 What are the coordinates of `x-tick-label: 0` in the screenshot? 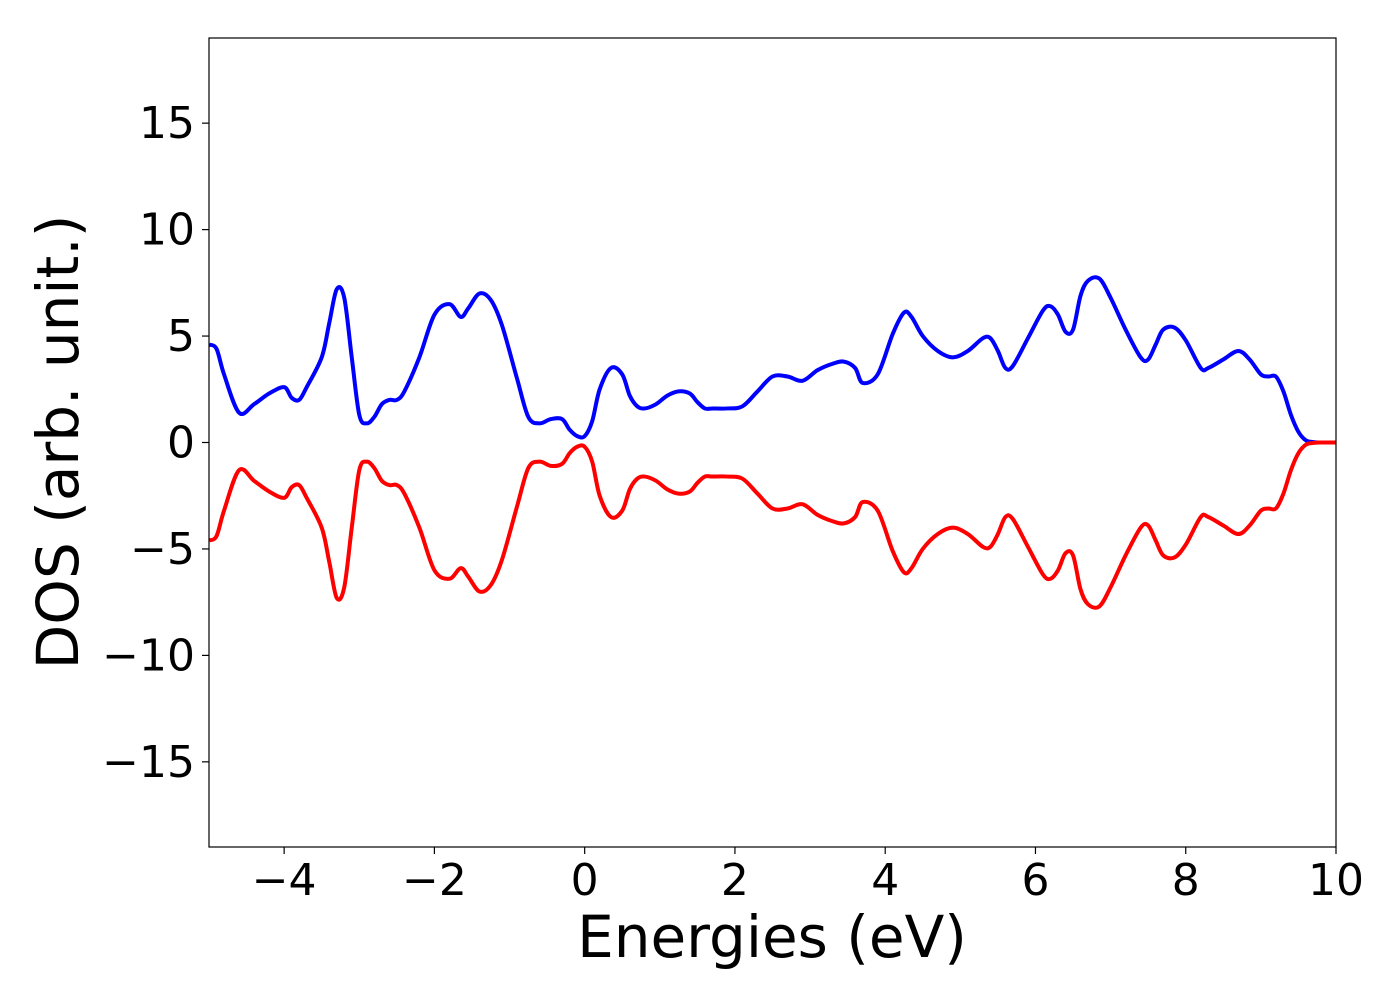 It's located at (585, 880).